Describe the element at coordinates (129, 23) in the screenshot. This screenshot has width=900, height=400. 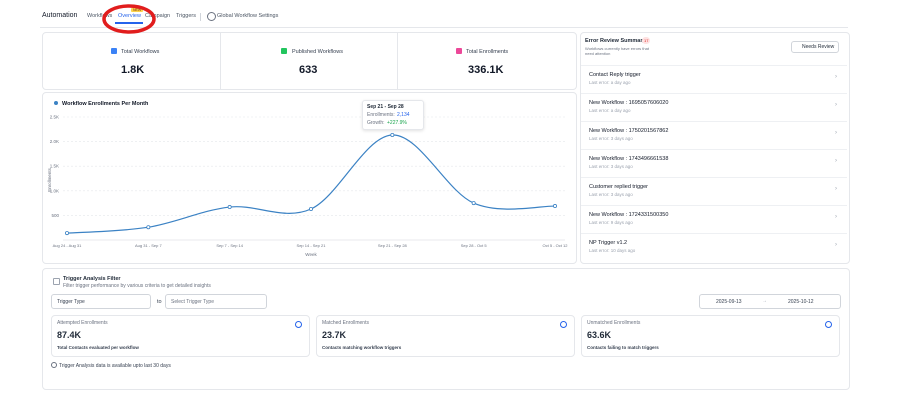
I see `tab-underline` at that location.